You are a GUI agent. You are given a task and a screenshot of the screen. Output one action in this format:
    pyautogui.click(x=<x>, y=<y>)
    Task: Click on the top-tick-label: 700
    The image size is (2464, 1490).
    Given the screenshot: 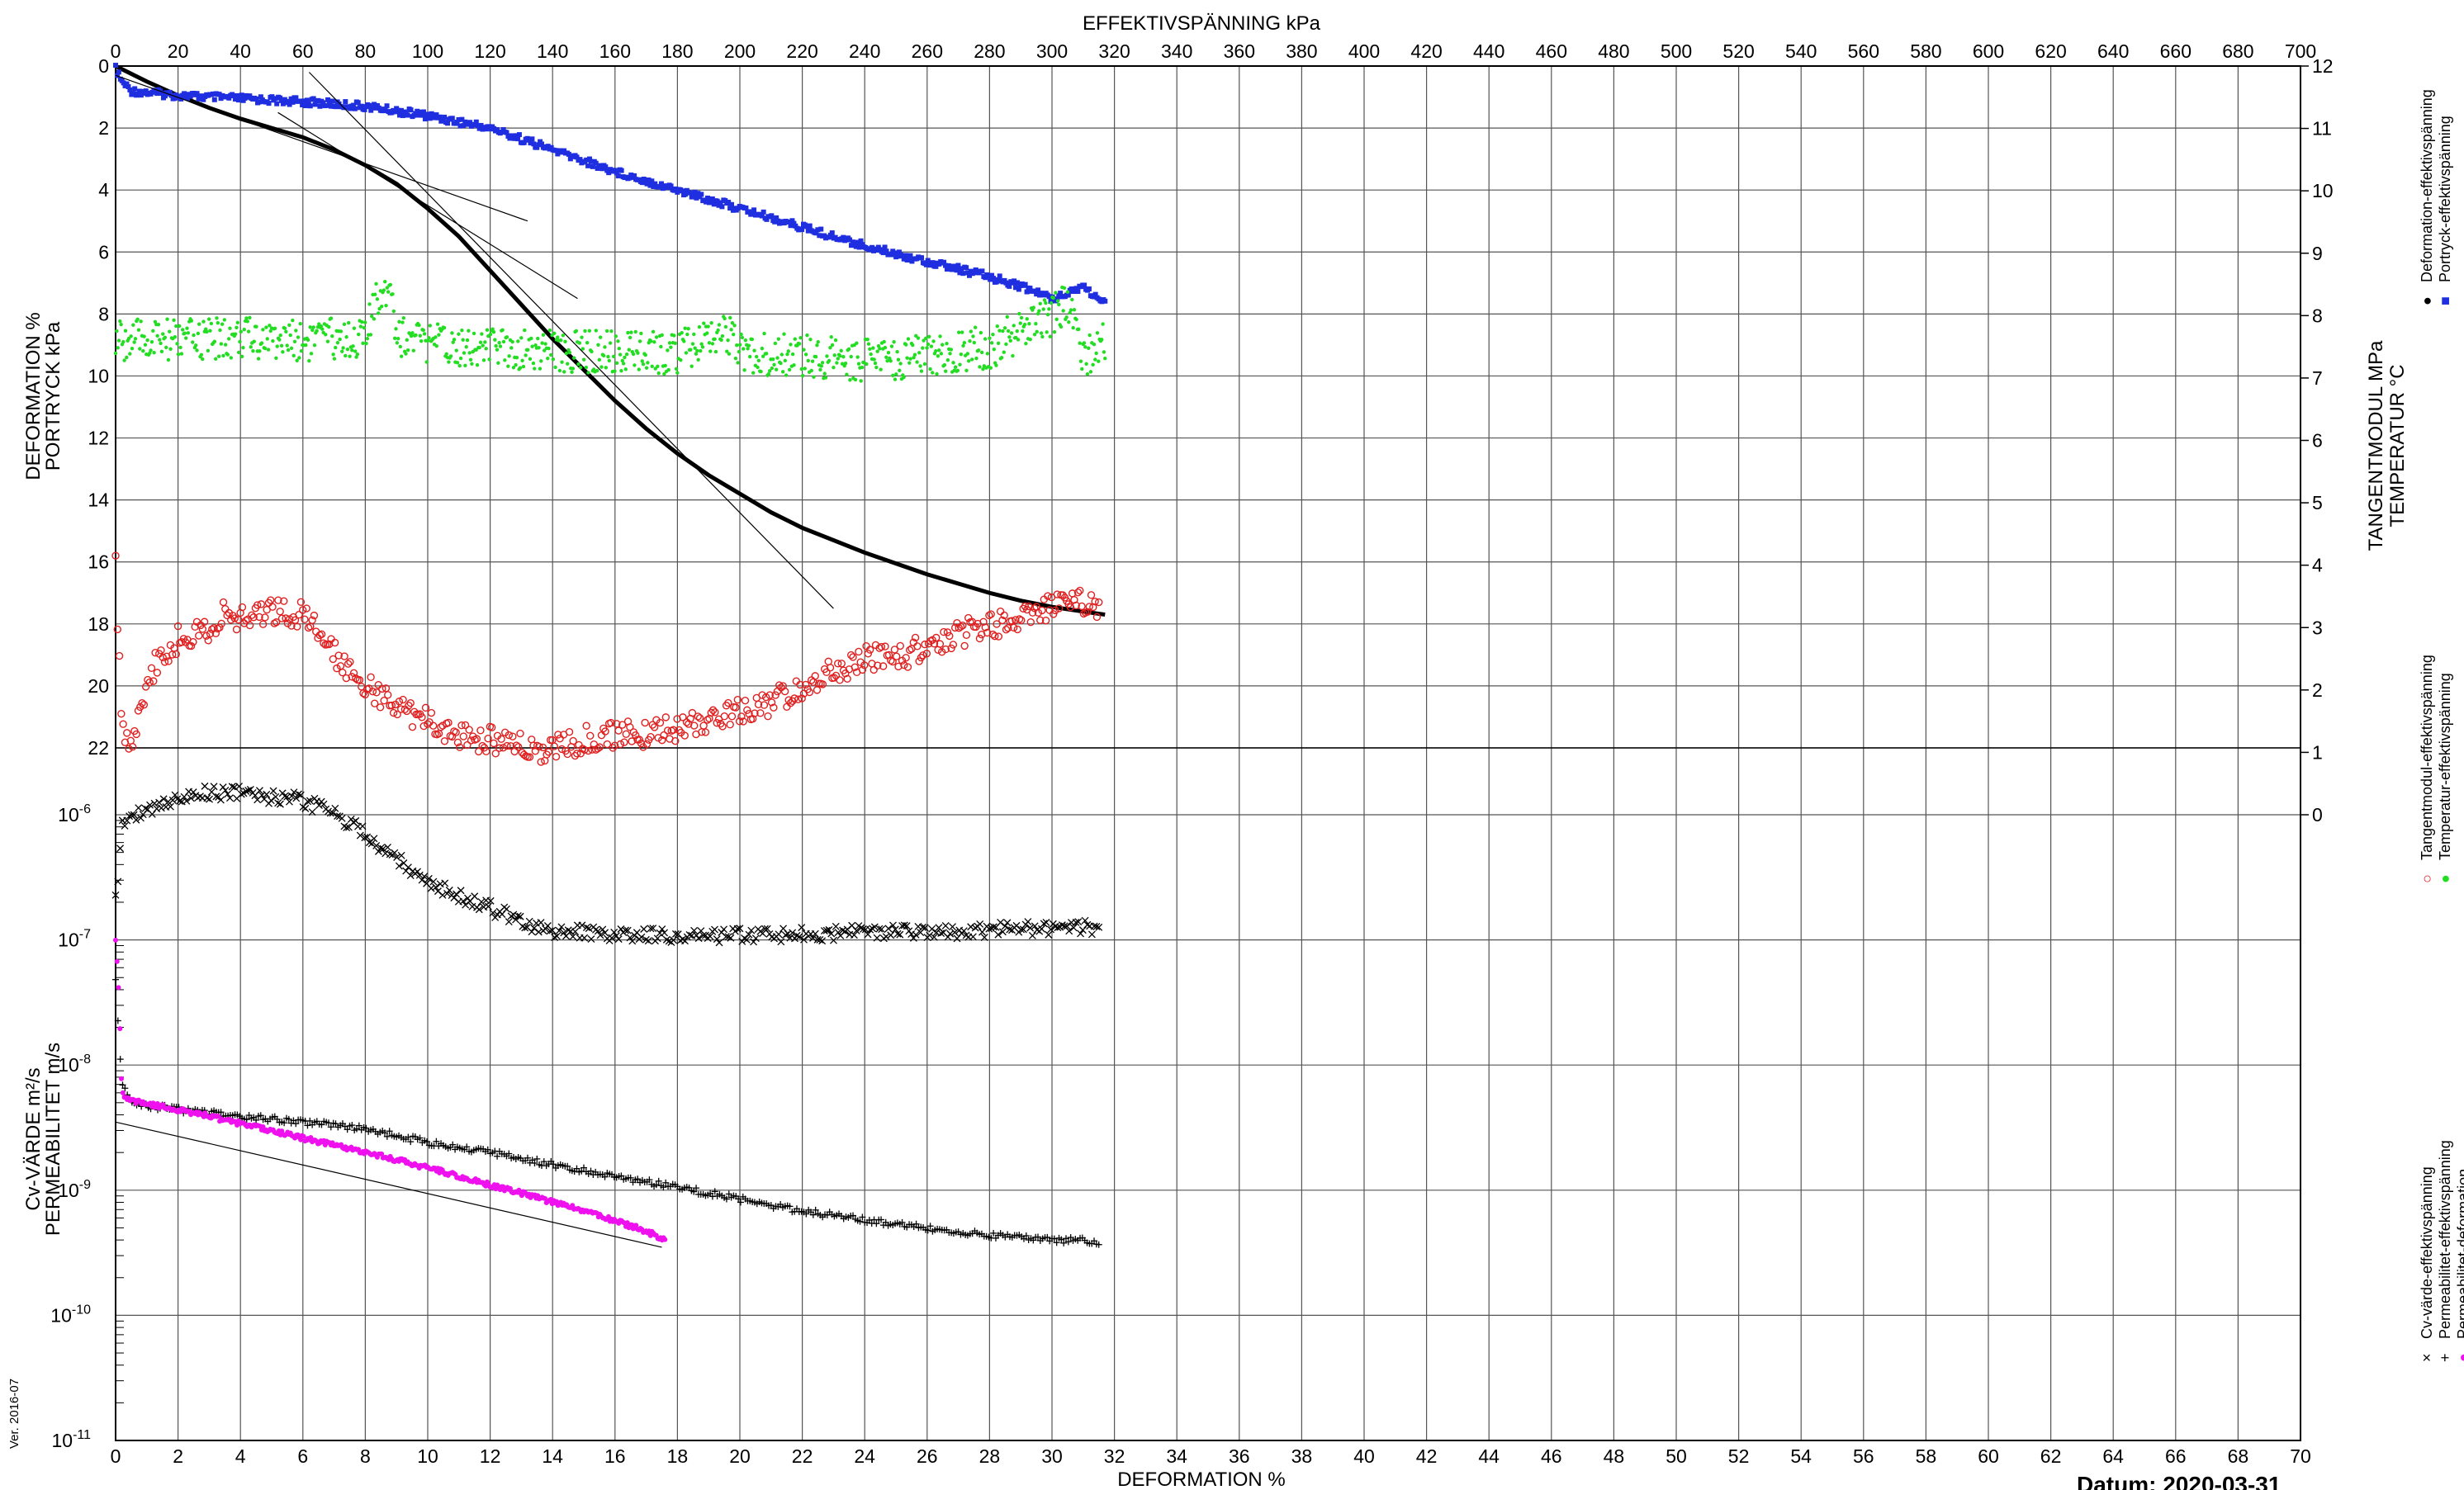 What is the action you would take?
    pyautogui.click(x=2301, y=51)
    